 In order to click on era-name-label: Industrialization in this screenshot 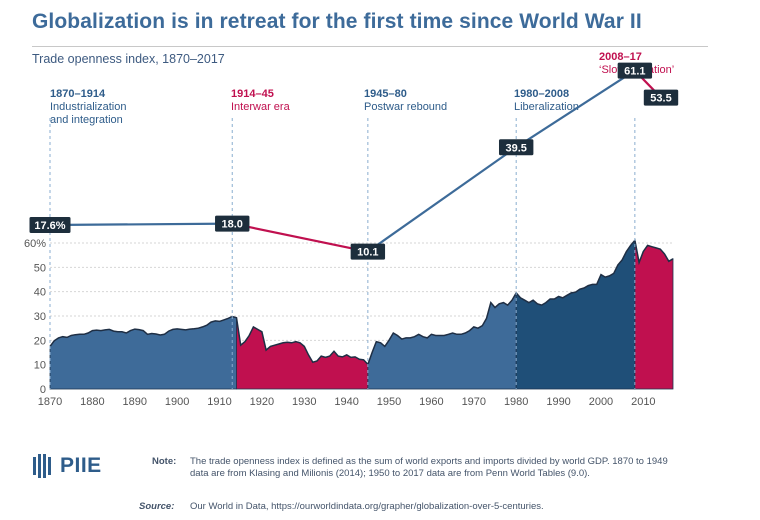, I will do `click(88, 107)`.